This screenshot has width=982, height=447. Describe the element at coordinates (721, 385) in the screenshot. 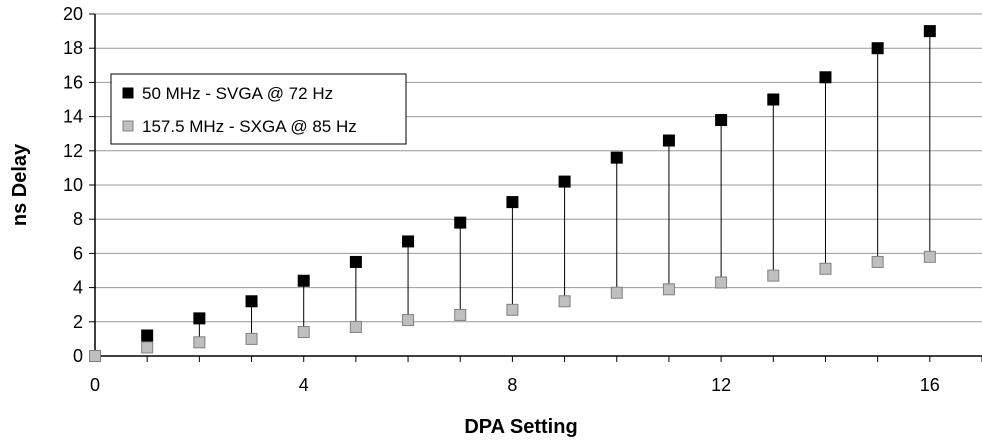

I see `x-tick-label-12: 12` at that location.